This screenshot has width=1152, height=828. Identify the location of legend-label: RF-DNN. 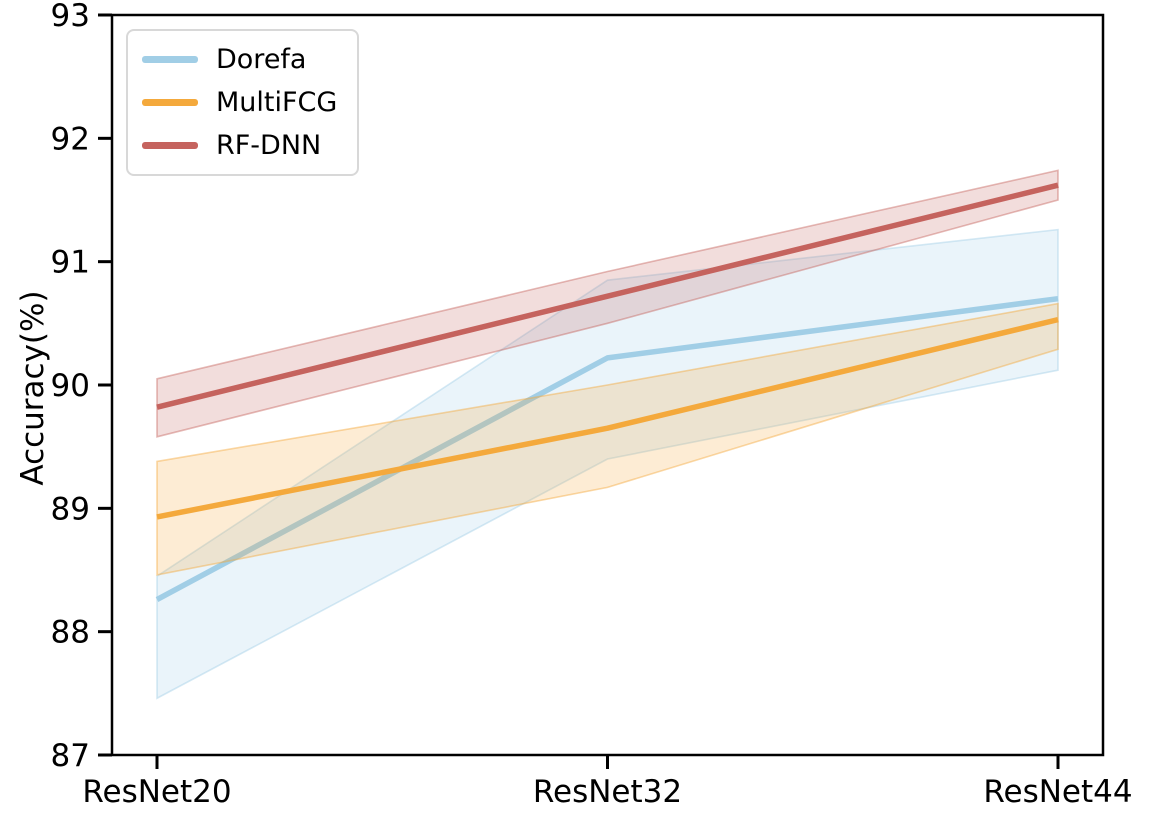
(269, 145).